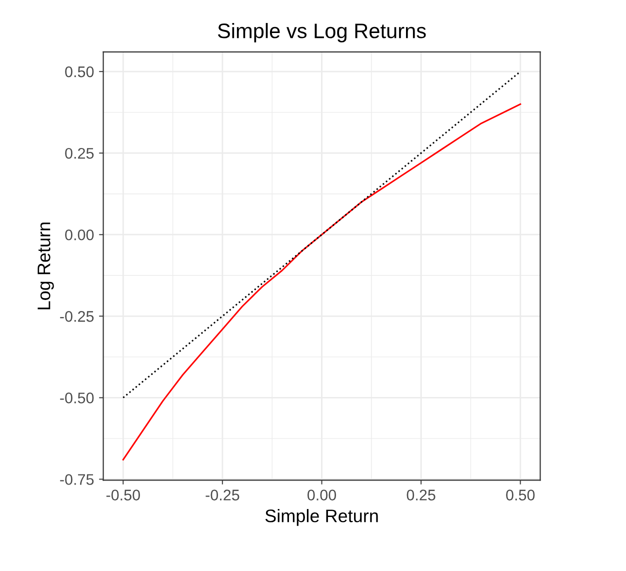 The height and width of the screenshot is (571, 626). I want to click on x-axis-title: Simple Return, so click(321, 517).